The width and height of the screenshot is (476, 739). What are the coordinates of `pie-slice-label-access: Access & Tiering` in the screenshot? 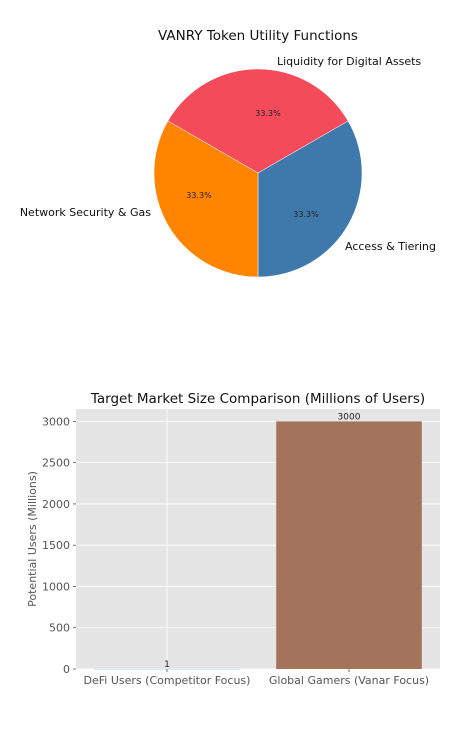 It's located at (390, 246).